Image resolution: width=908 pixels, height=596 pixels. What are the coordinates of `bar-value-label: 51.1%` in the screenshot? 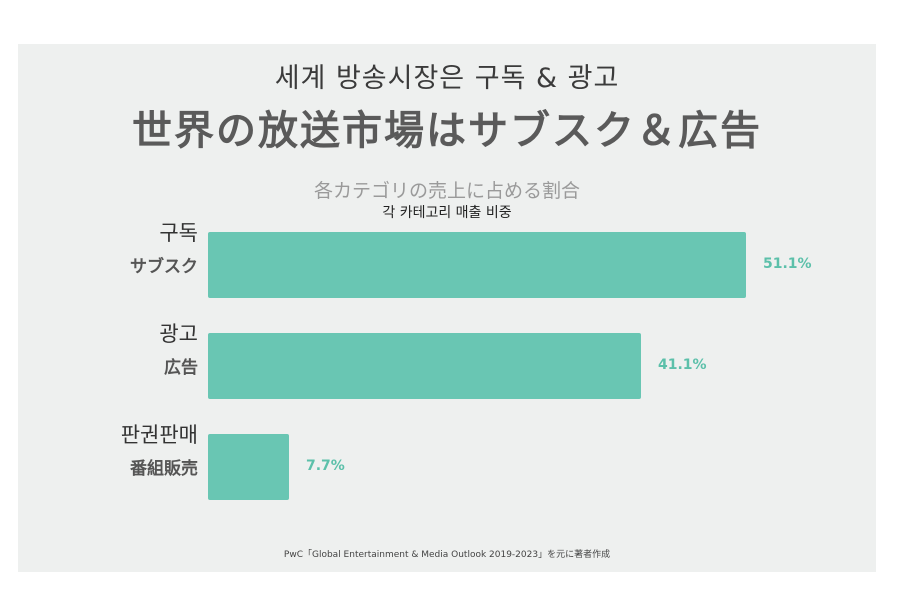 It's located at (787, 264).